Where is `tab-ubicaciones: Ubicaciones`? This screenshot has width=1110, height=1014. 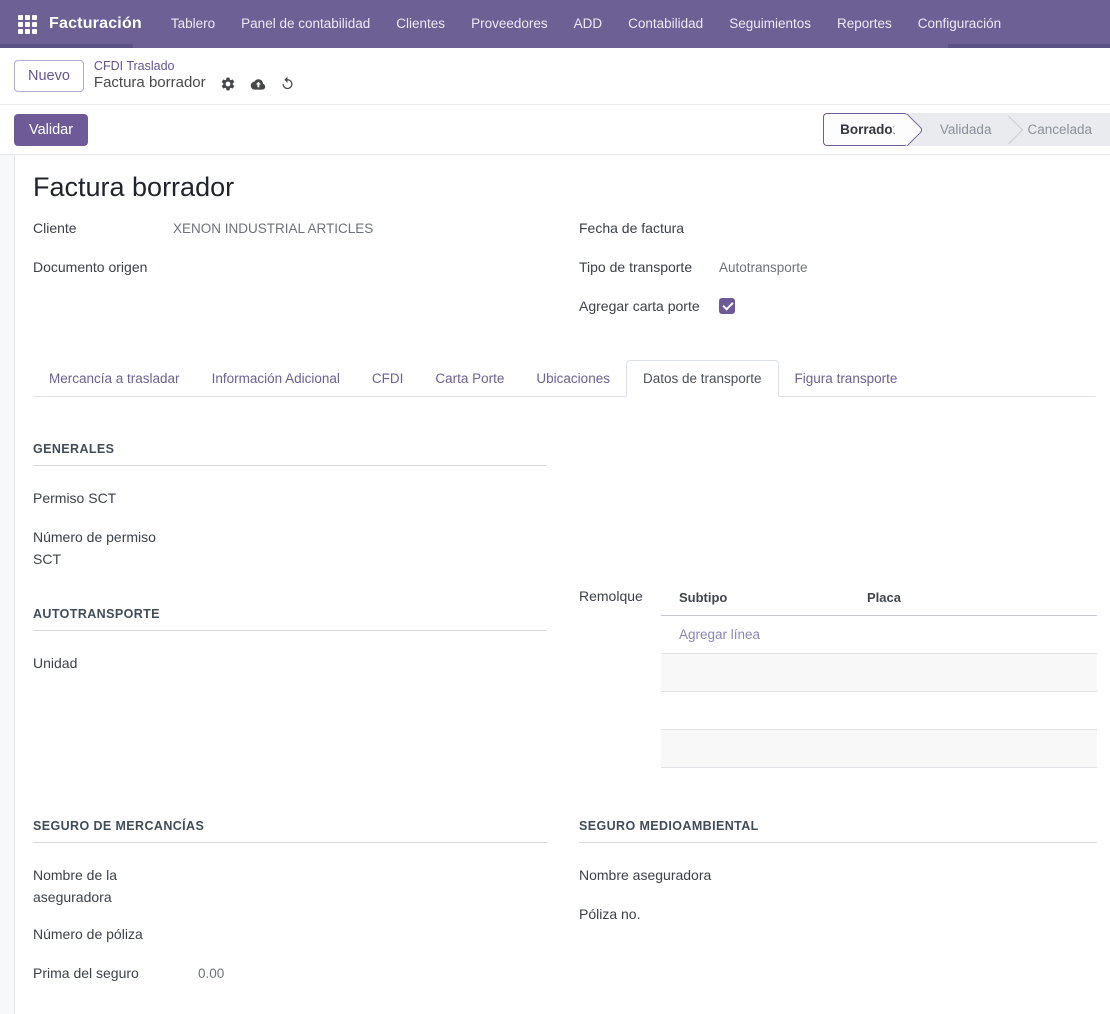 tab-ubicaciones: Ubicaciones is located at coordinates (573, 378).